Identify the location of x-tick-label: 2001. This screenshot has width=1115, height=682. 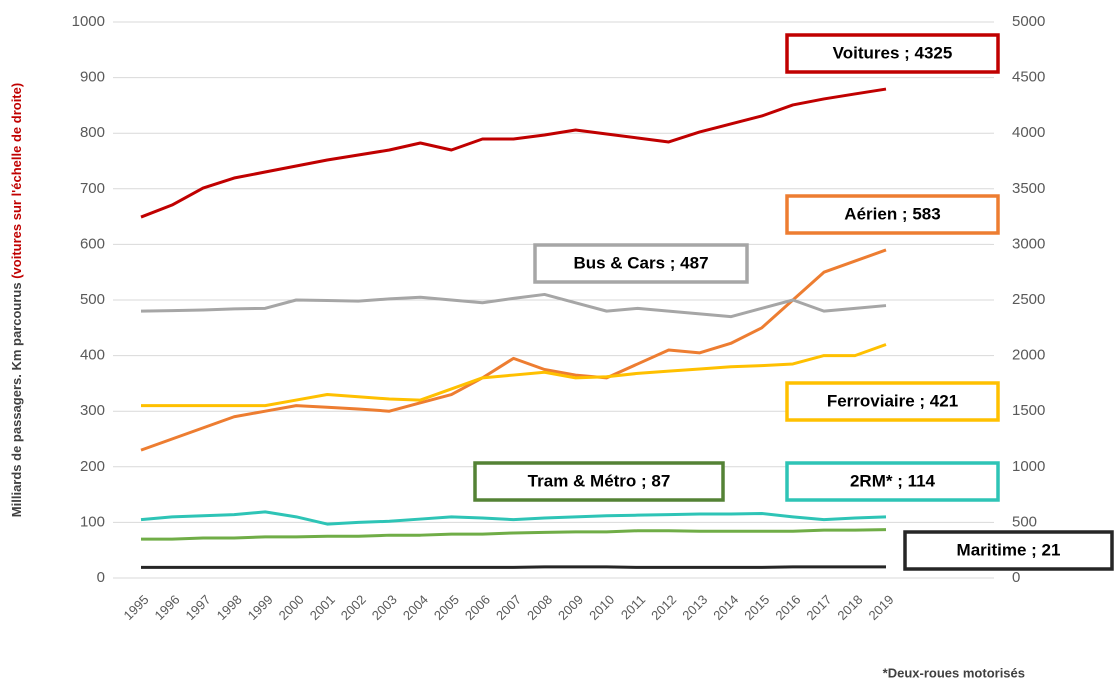
(322, 607).